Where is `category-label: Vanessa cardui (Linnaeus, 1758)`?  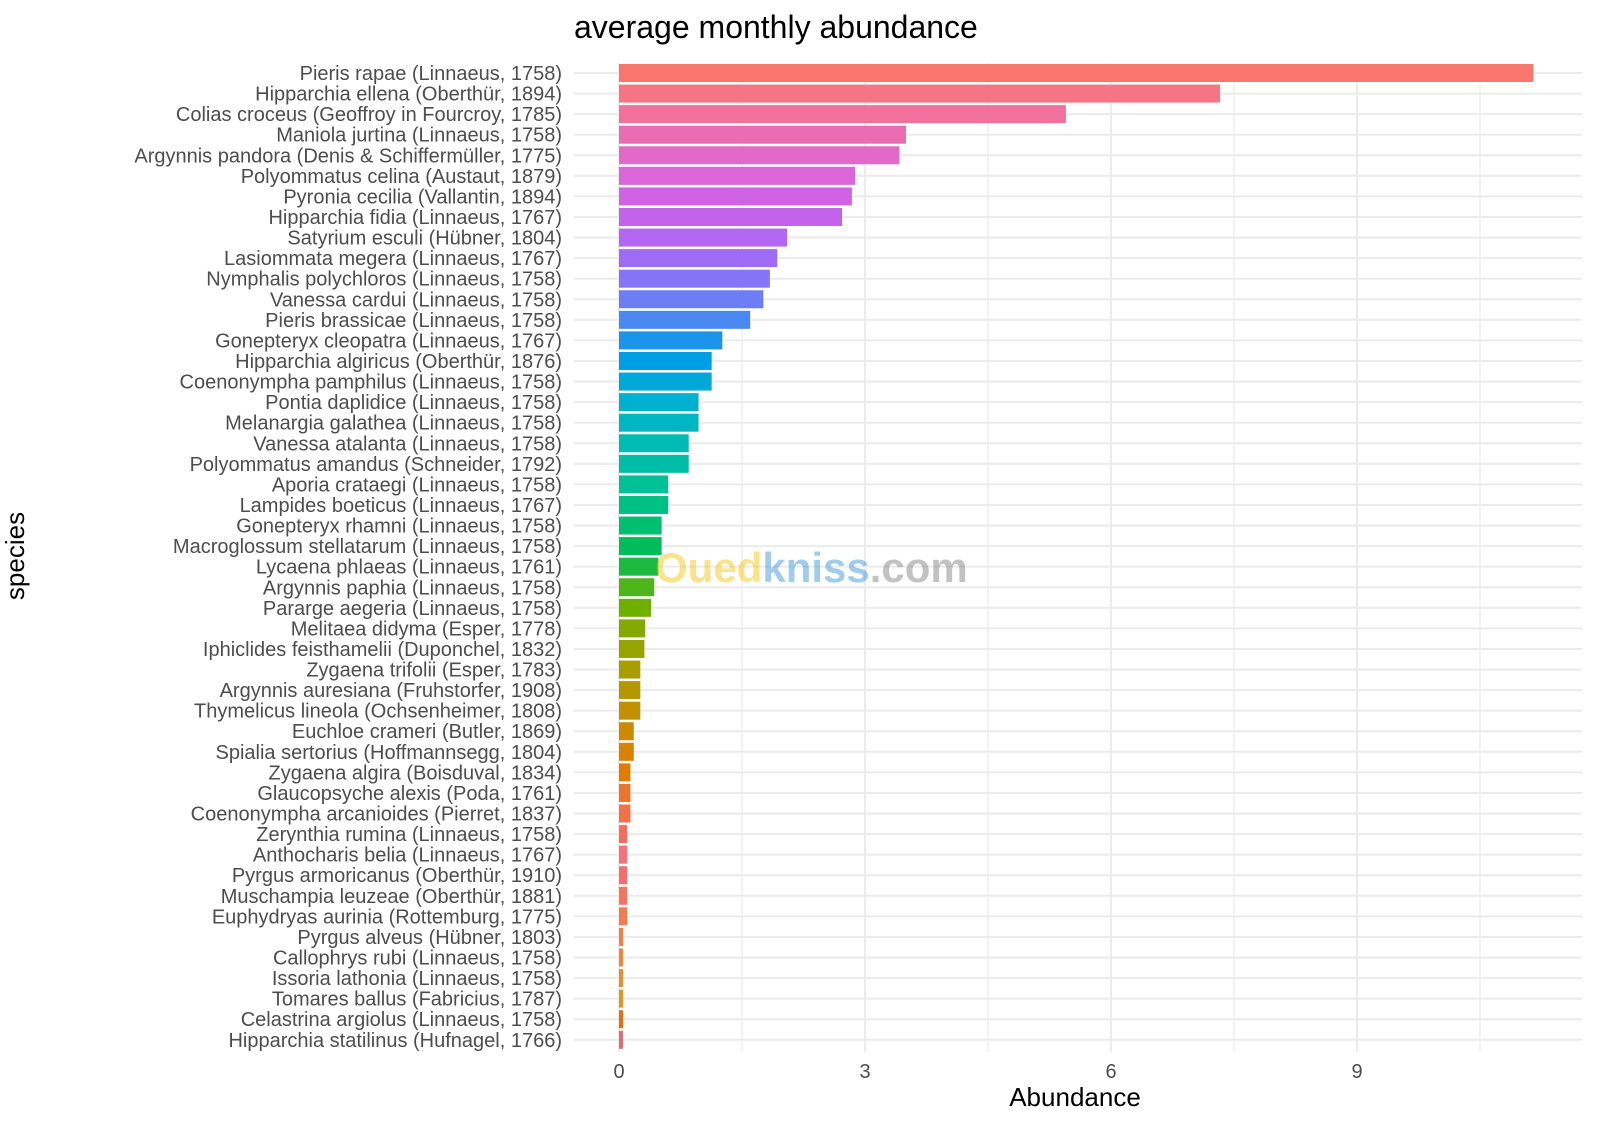 category-label: Vanessa cardui (Linnaeus, 1758) is located at coordinates (416, 300).